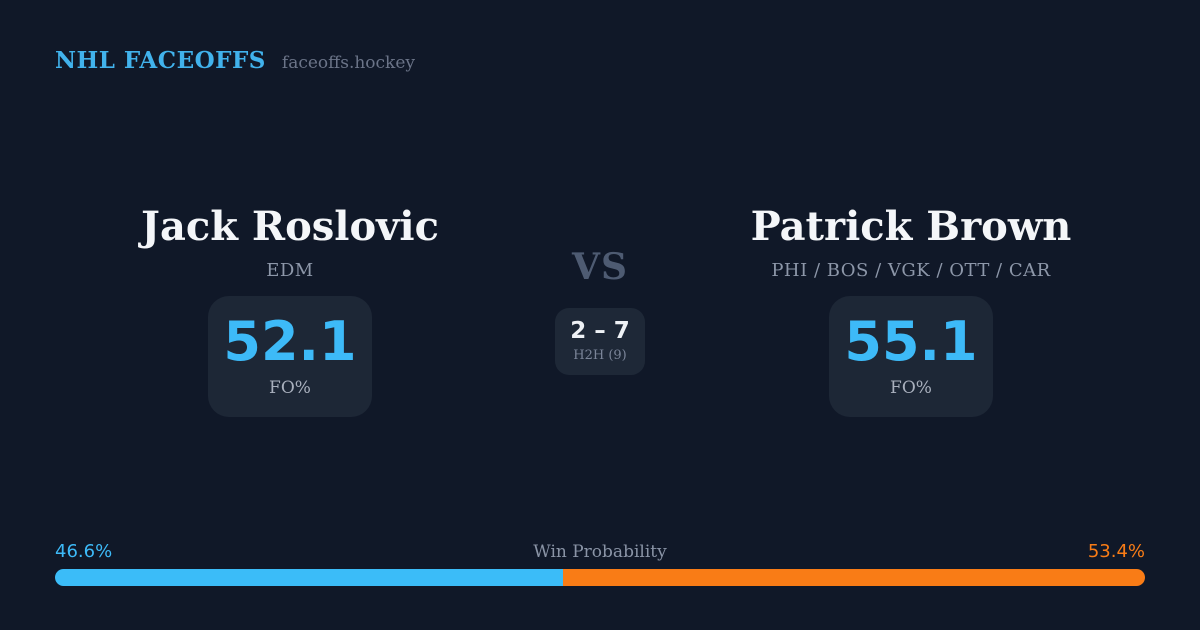  Describe the element at coordinates (600, 563) in the screenshot. I see `win-probability-section: 46.6% Win Probability 53.4%` at that location.